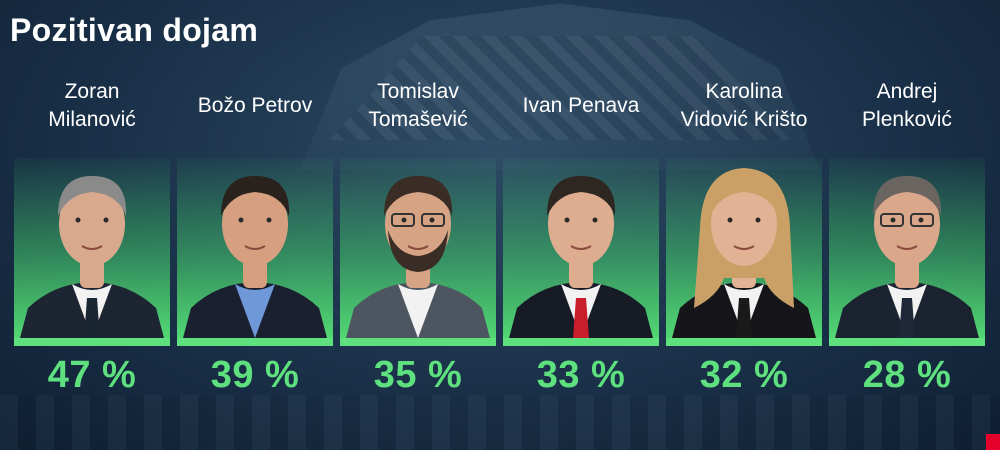 Image resolution: width=1000 pixels, height=450 pixels. I want to click on candidate-name: Tomislav Tomašević, so click(418, 111).